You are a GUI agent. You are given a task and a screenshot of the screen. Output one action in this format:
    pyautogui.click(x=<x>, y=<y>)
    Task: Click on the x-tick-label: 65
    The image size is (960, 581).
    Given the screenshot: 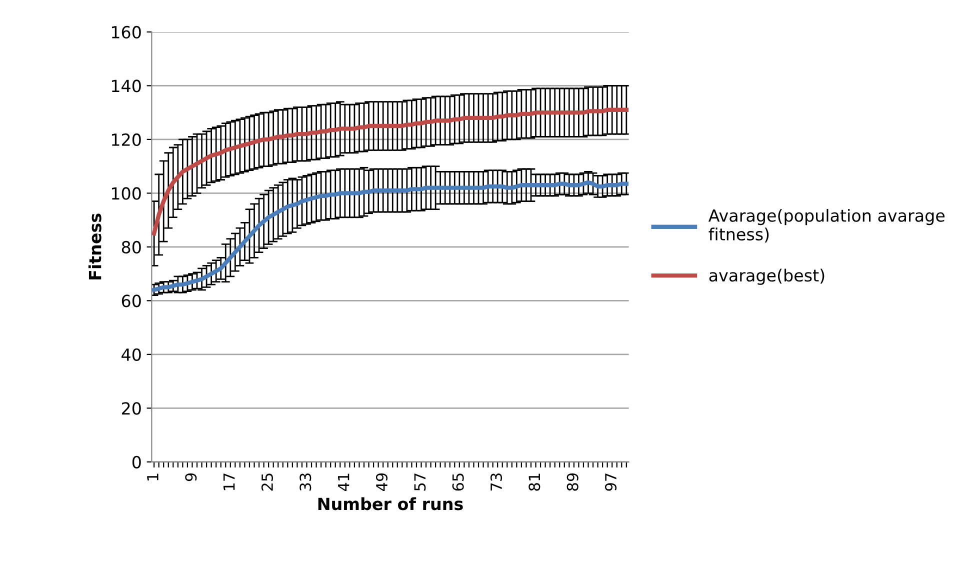 What is the action you would take?
    pyautogui.click(x=458, y=482)
    